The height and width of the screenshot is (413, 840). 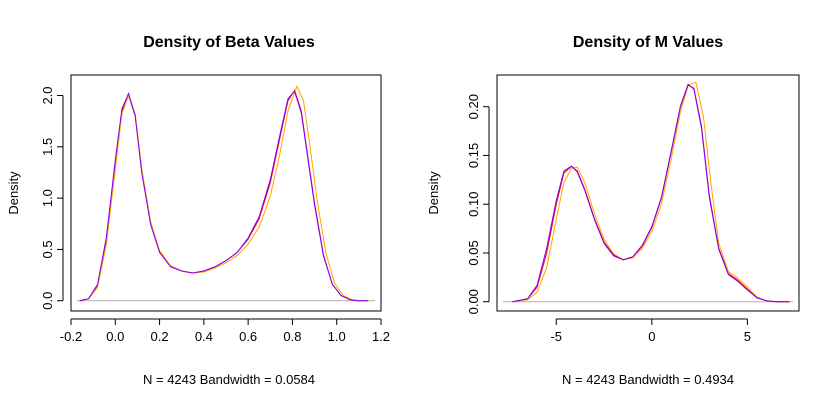 What do you see at coordinates (71, 336) in the screenshot?
I see `x-tick-label: -0.2` at bounding box center [71, 336].